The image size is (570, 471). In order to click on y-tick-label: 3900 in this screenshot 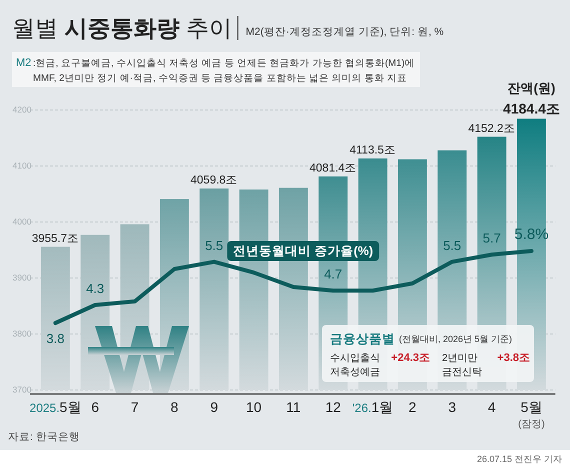, I will do `click(22, 277)`.